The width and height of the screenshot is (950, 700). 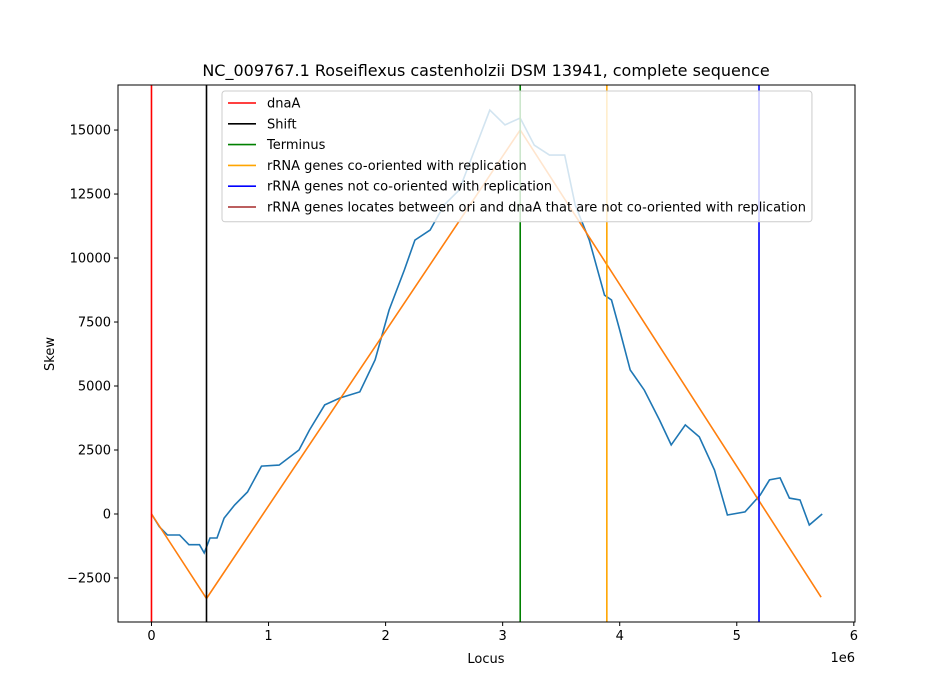 What do you see at coordinates (268, 636) in the screenshot?
I see `x-tick-label: 1` at bounding box center [268, 636].